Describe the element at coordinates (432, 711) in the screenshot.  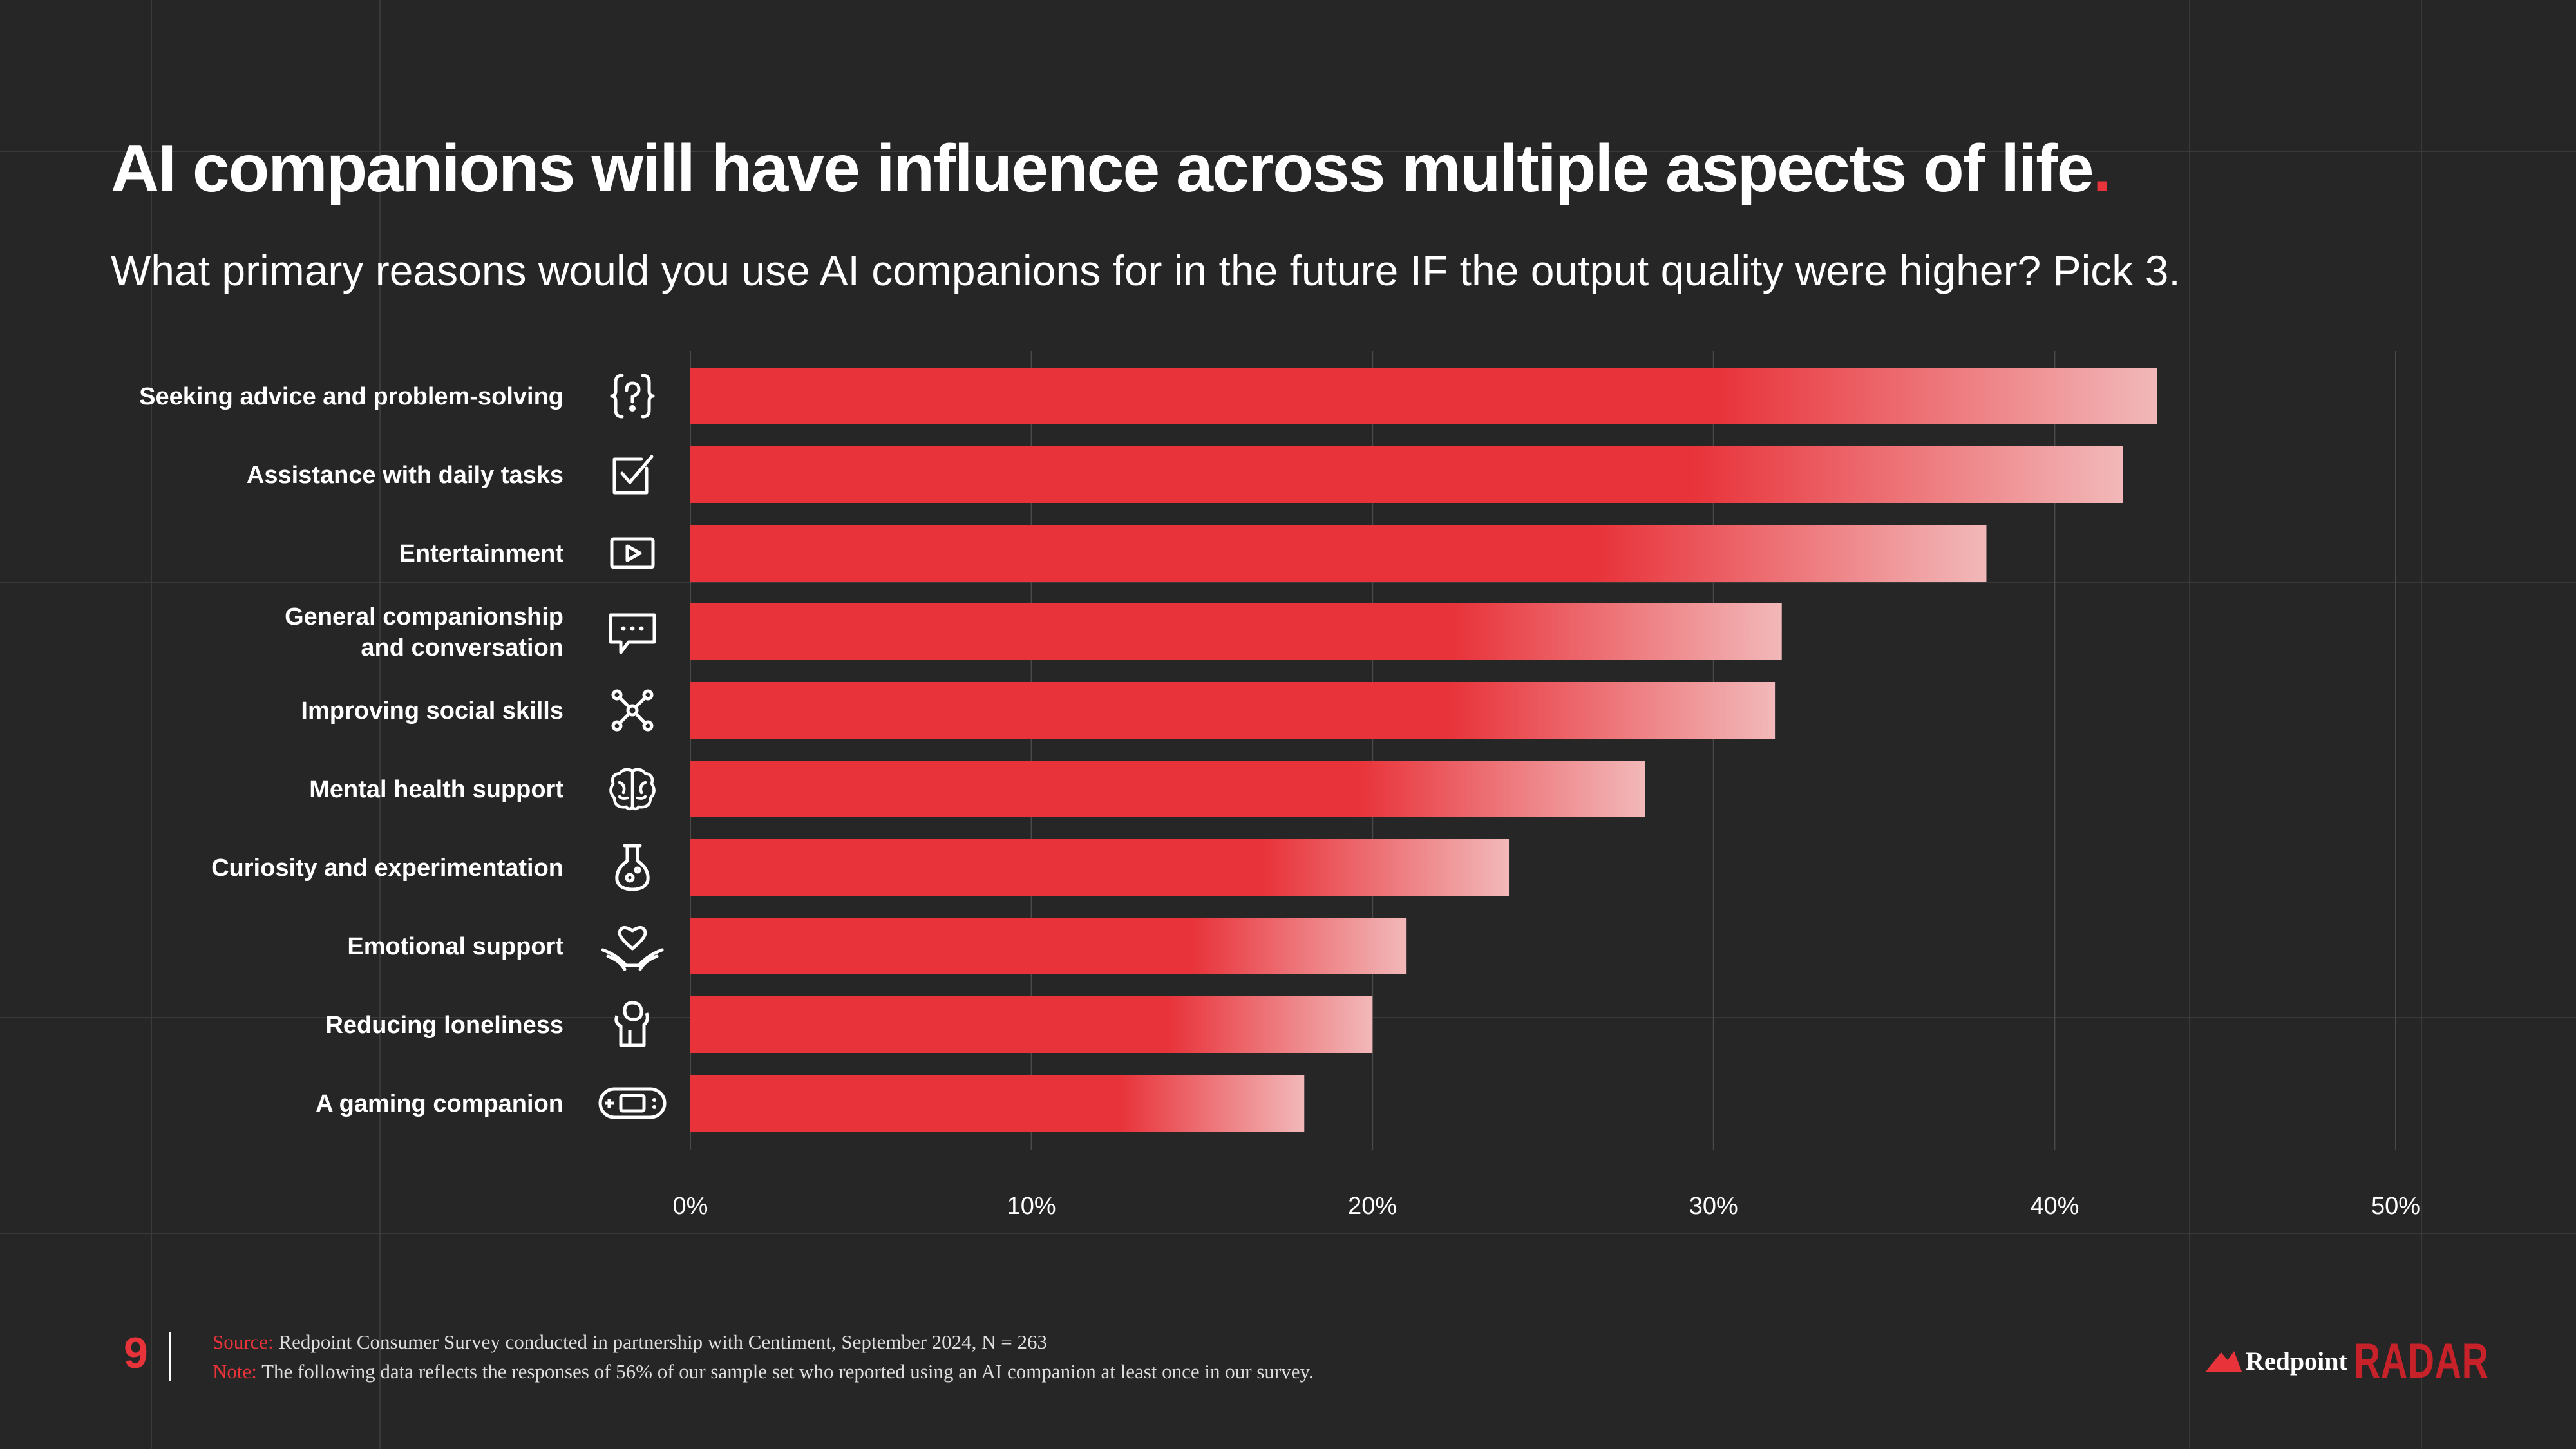
I see `category-label: Improving social skills` at that location.